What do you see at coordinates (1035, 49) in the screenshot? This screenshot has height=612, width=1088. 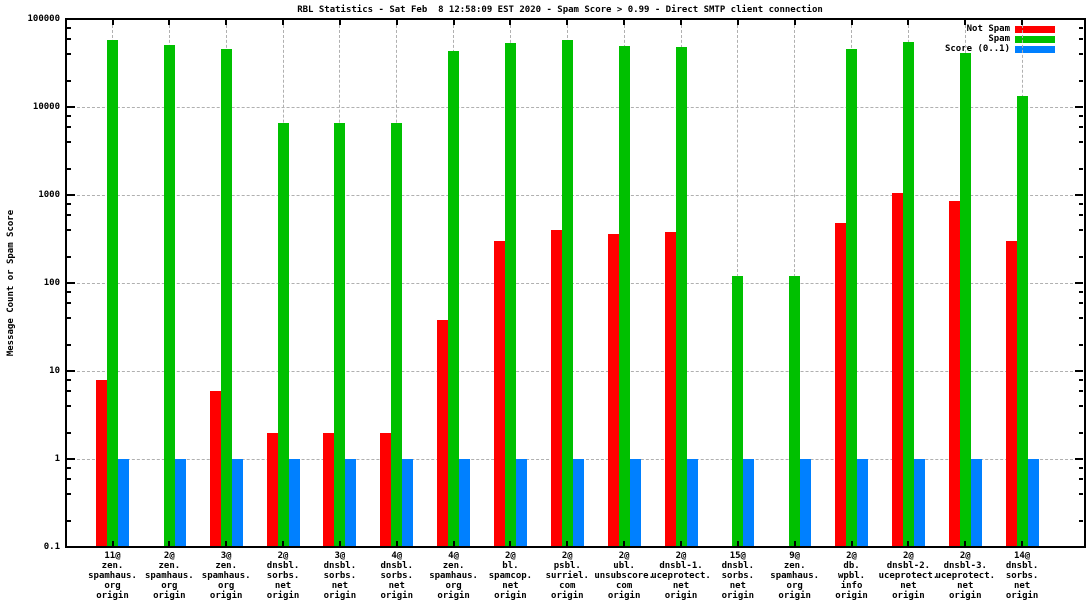 I see `legend-swatch-score` at bounding box center [1035, 49].